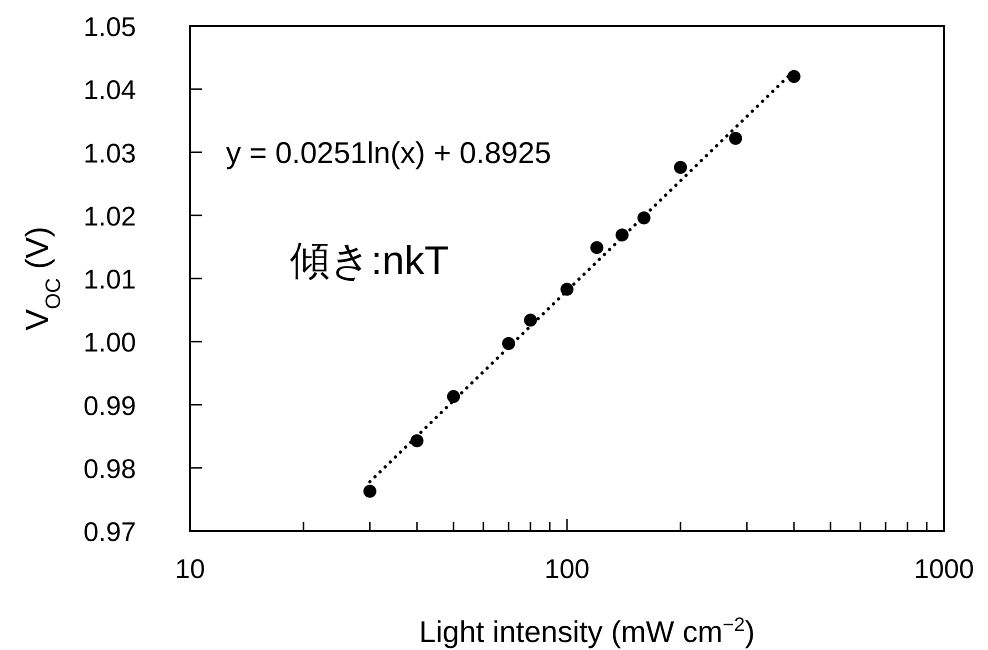  What do you see at coordinates (109, 90) in the screenshot?
I see `y-tick-label: 1.04` at bounding box center [109, 90].